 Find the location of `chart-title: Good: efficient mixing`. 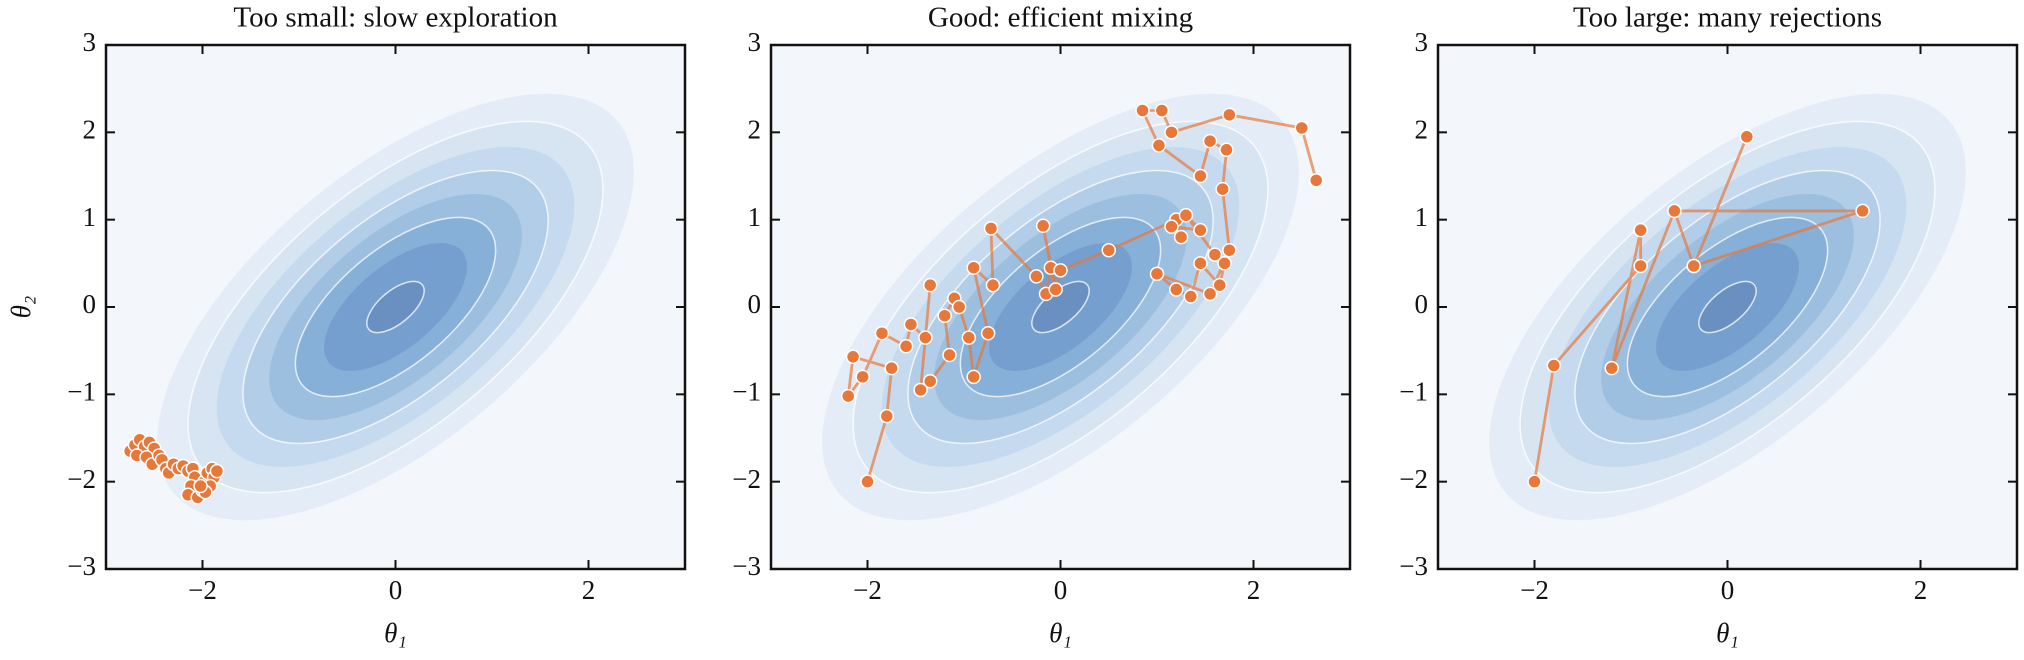

chart-title: Good: efficient mixing is located at coordinates (1060, 18).